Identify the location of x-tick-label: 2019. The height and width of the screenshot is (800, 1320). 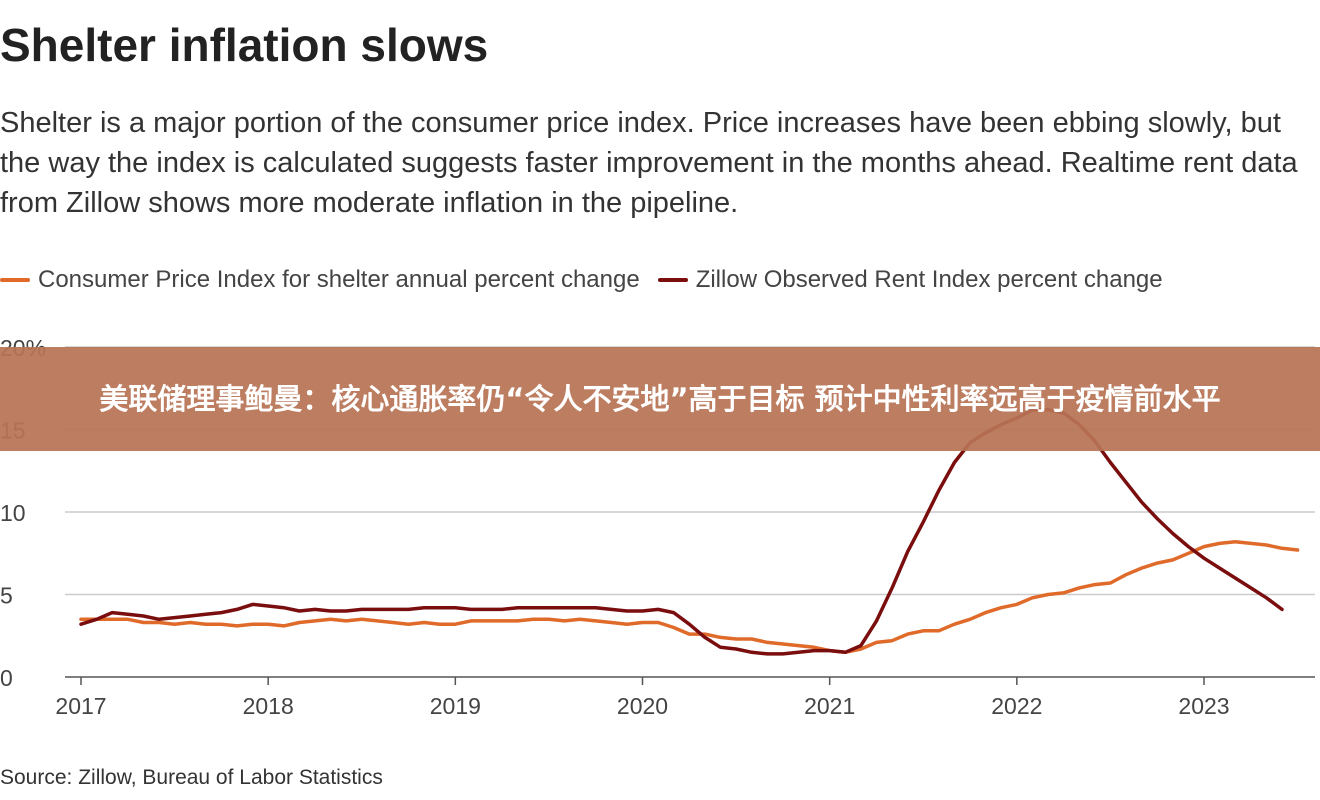
(455, 706).